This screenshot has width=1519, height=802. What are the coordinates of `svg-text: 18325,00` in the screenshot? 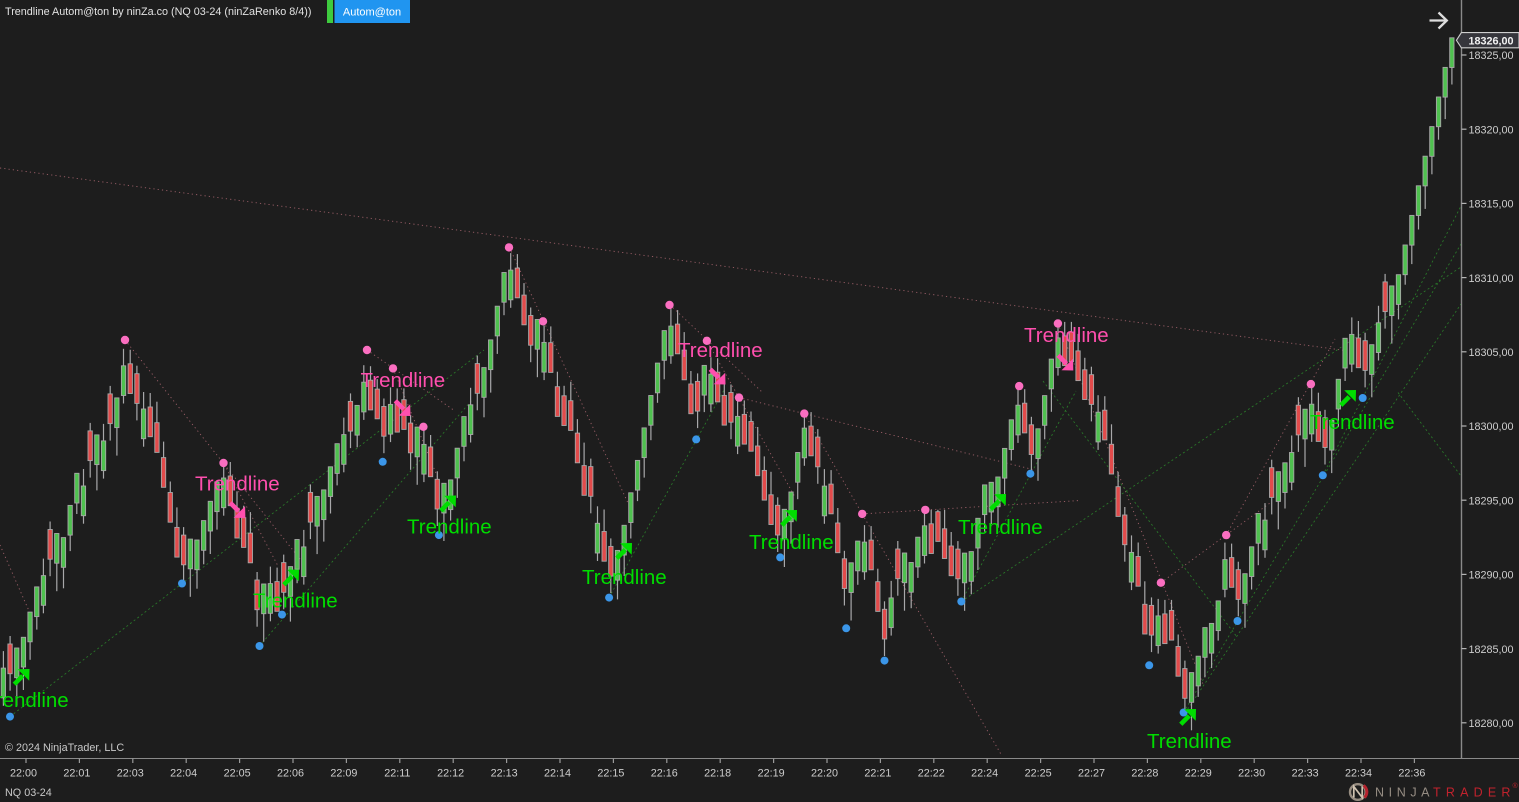 It's located at (1491, 56).